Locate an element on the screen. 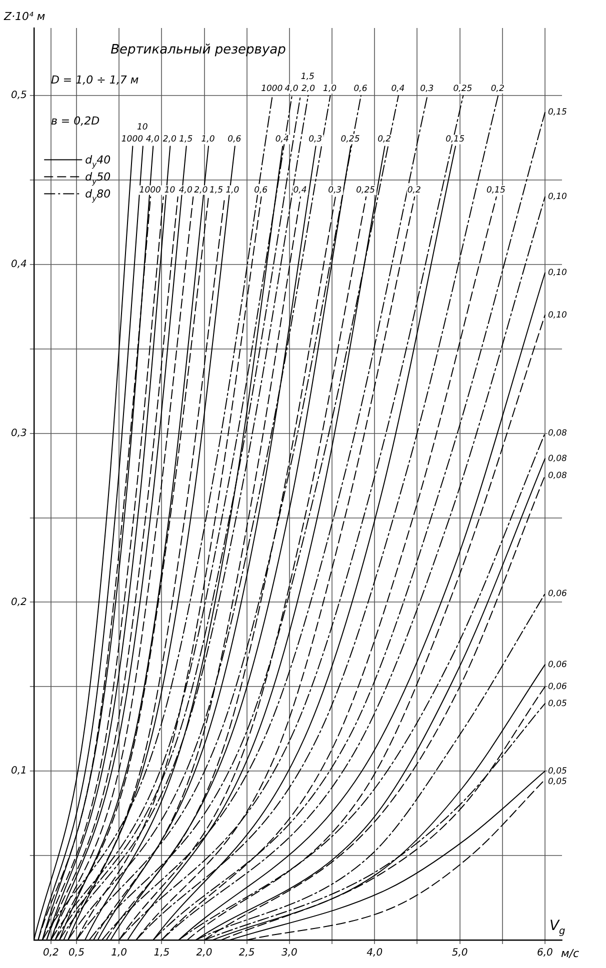 The image size is (606, 968). x-tick-label: 3,0 is located at coordinates (289, 953).